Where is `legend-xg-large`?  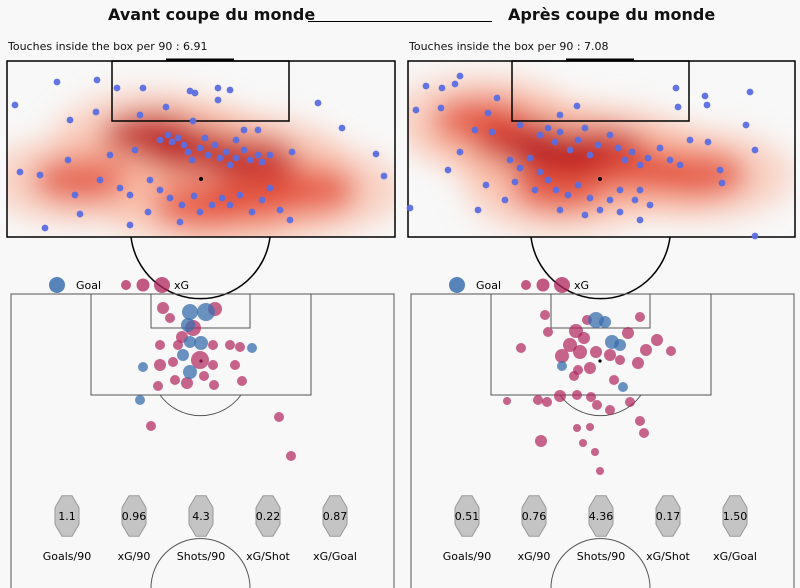
legend-xg-large is located at coordinates (562, 285).